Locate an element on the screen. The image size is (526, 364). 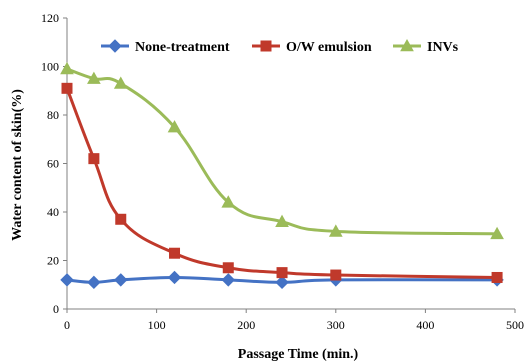
legend-label: None-treatment is located at coordinates (182, 47).